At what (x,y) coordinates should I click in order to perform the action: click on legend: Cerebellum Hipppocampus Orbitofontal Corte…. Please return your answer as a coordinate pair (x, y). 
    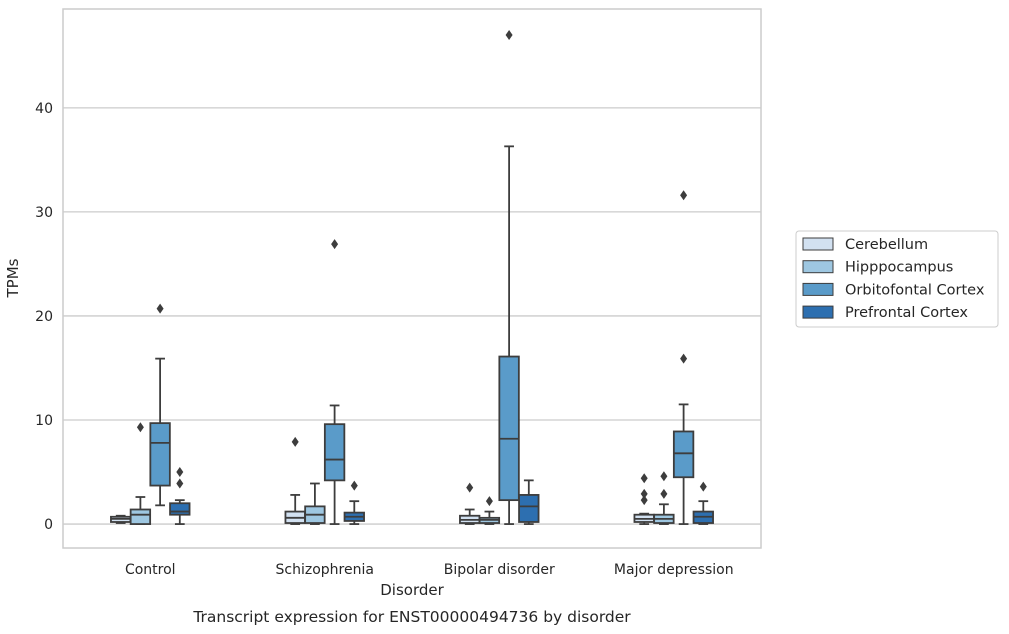
    Looking at the image, I should click on (897, 279).